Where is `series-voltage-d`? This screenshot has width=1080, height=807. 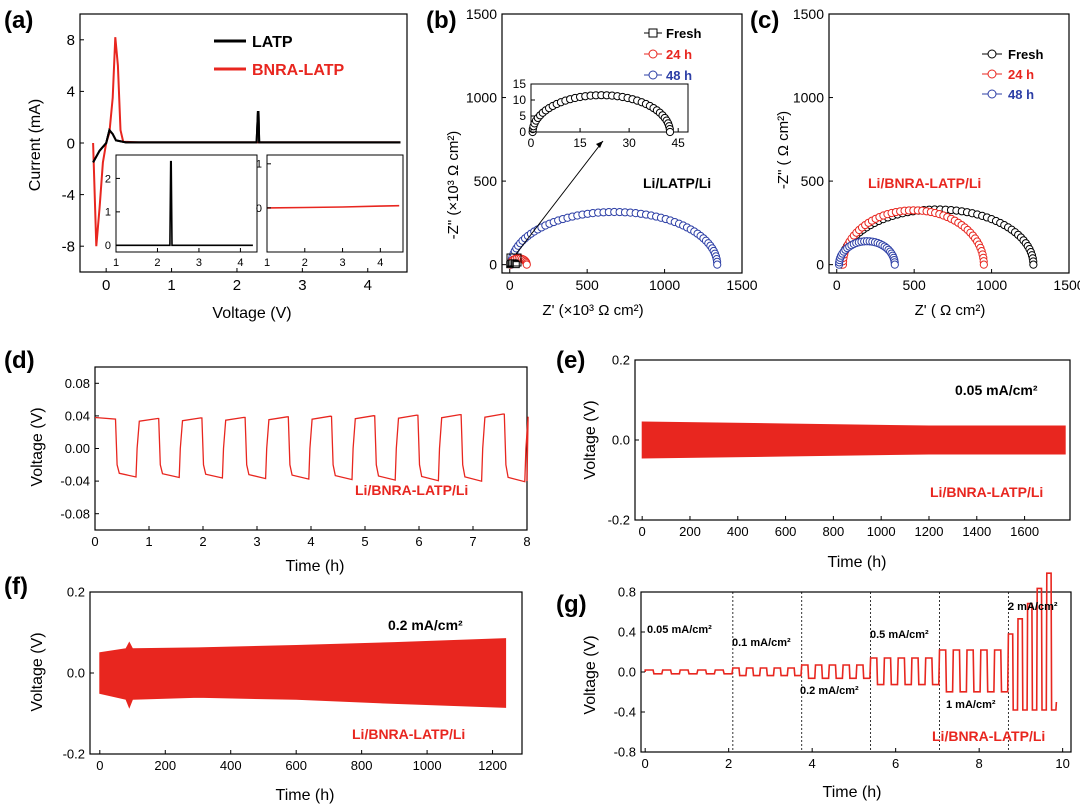
series-voltage-d is located at coordinates (311, 448).